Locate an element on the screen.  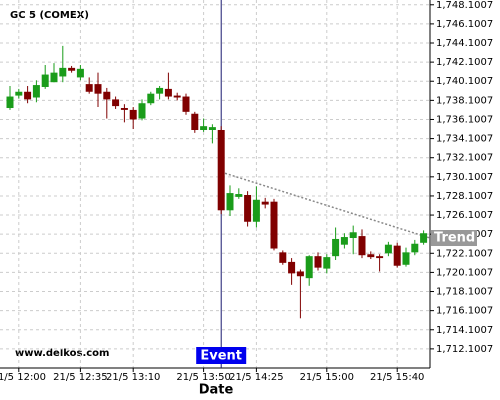
x-tick-label: 21/5 15:40 is located at coordinates (397, 377).